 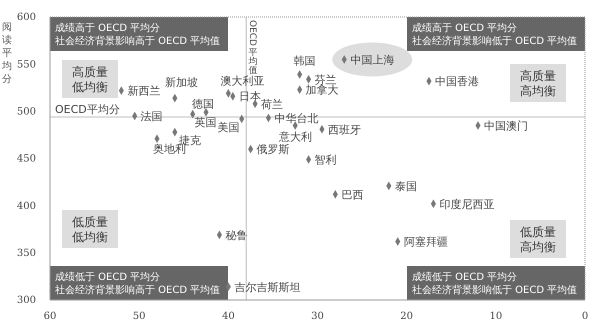 What do you see at coordinates (205, 123) in the screenshot?
I see `series-label: 英国` at bounding box center [205, 123].